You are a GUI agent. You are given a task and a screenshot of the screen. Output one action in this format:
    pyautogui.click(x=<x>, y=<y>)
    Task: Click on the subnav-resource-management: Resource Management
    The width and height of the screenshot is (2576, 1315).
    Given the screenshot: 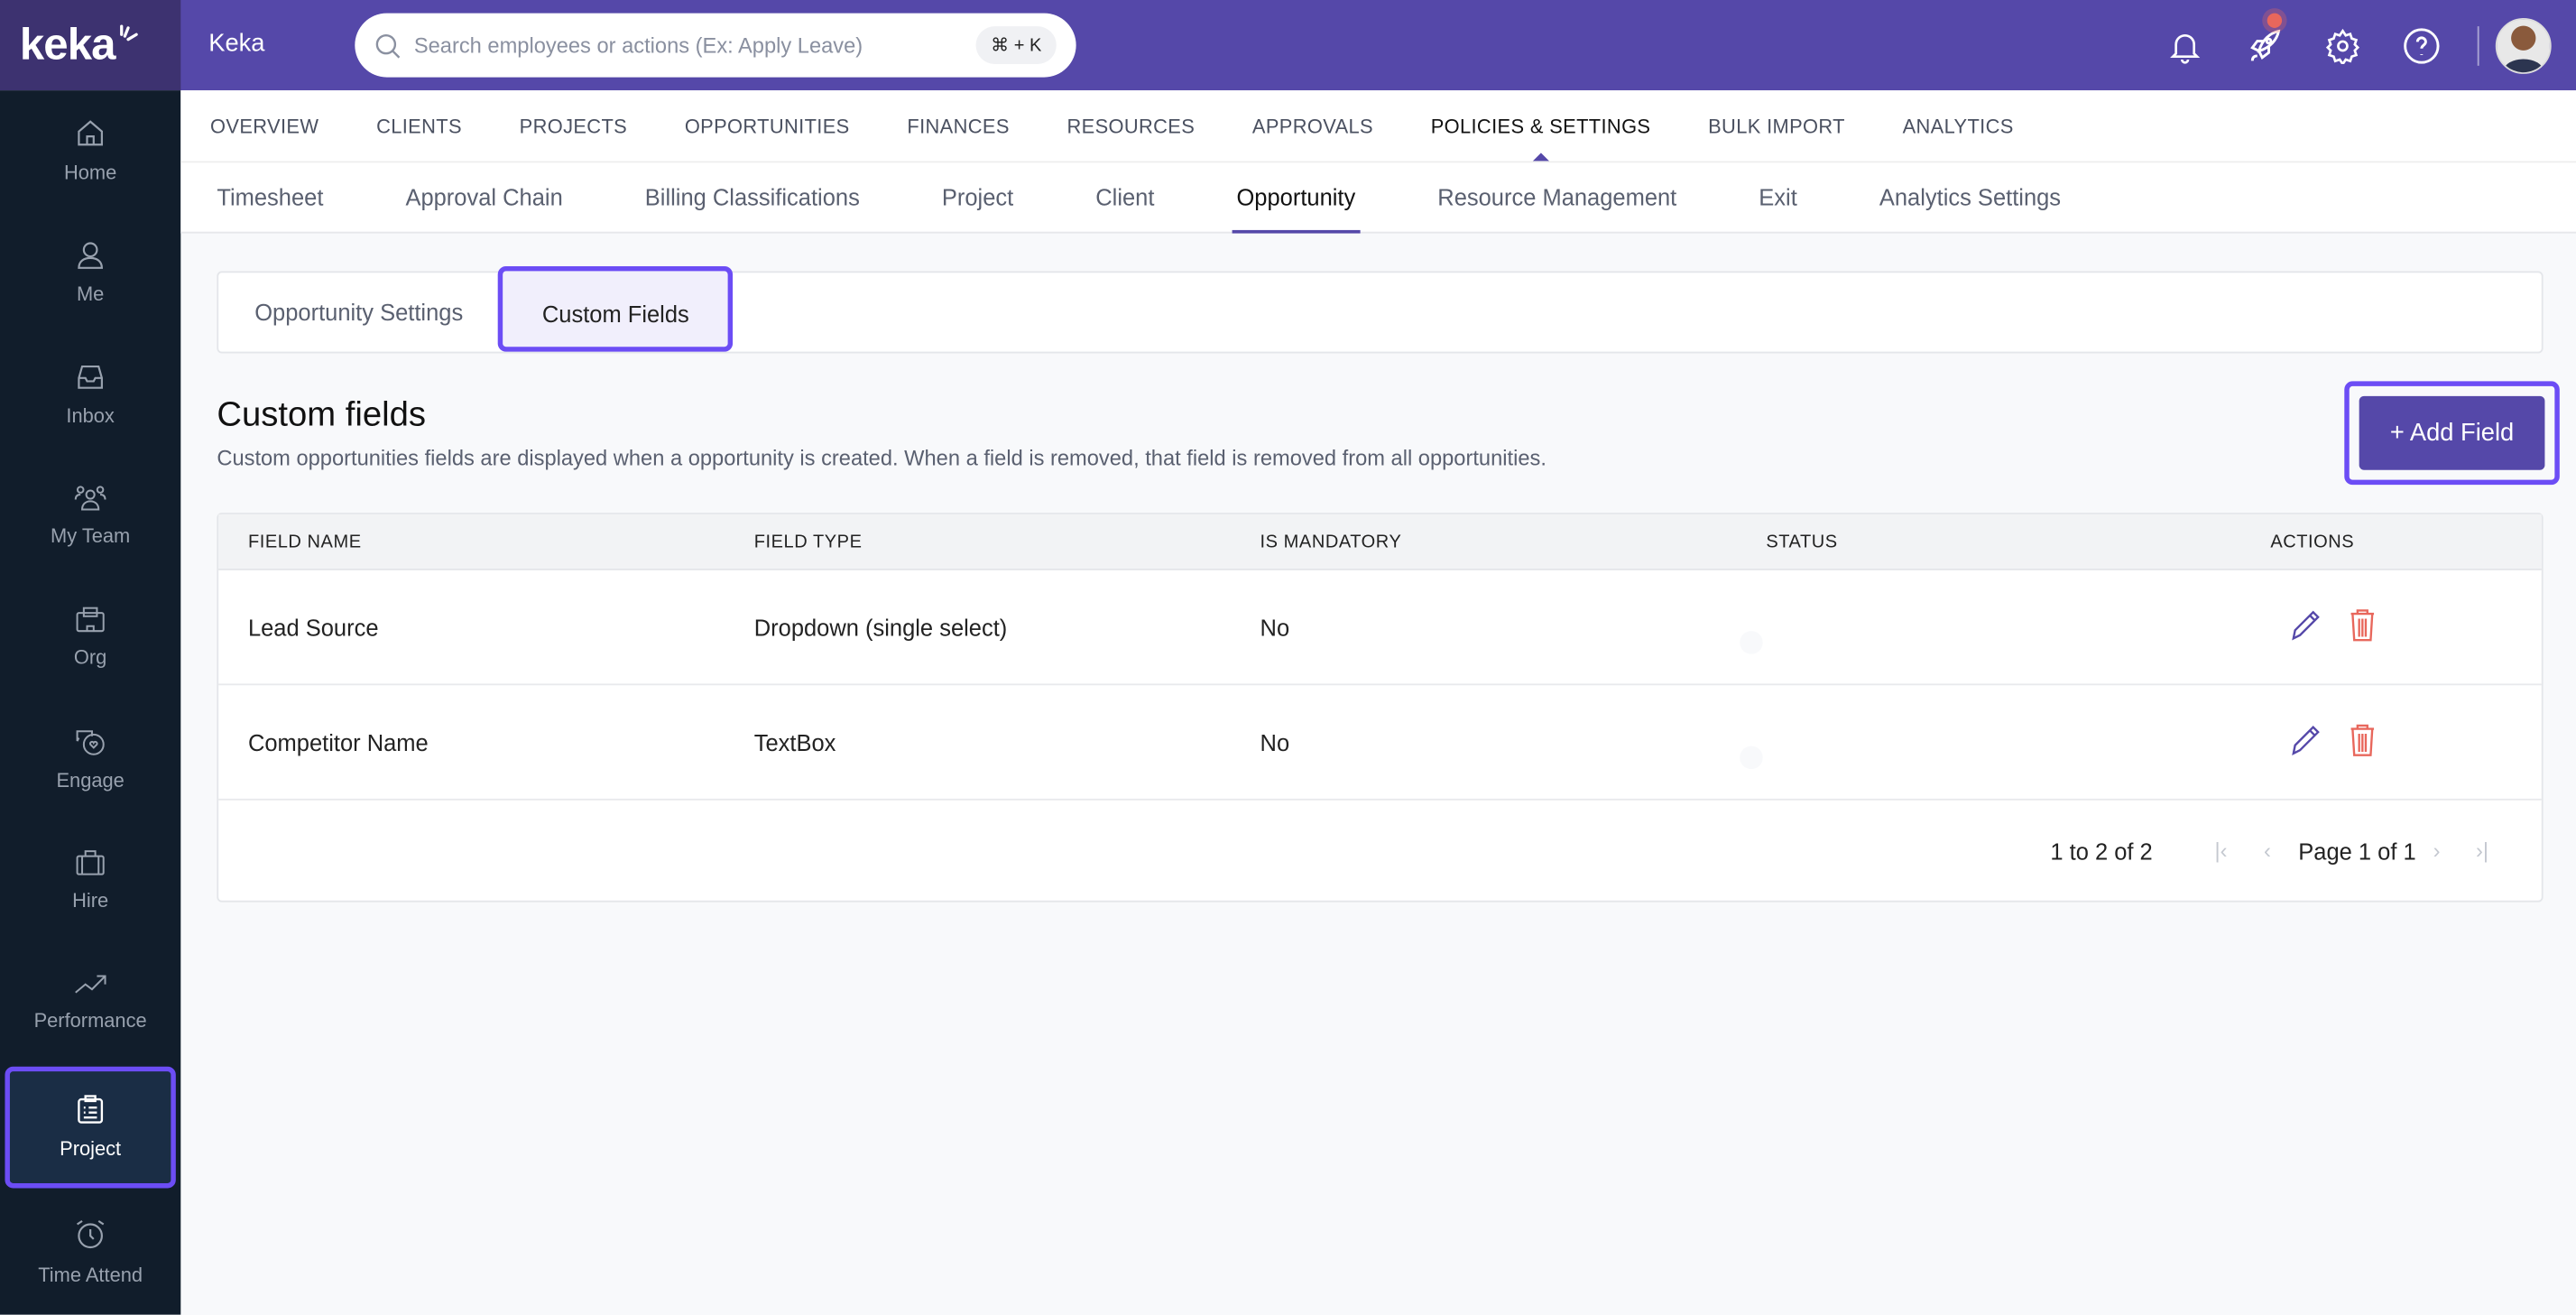 What is the action you would take?
    pyautogui.click(x=1557, y=197)
    